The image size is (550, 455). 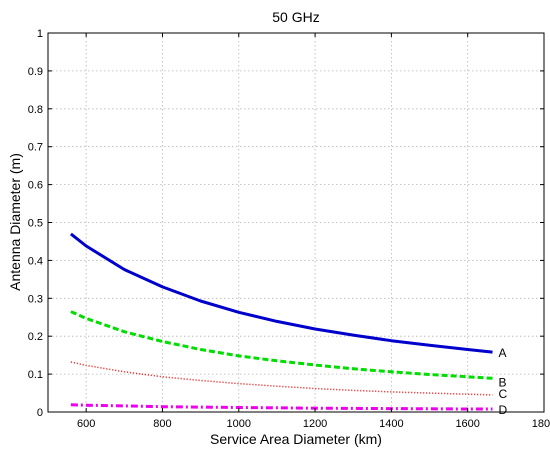 What do you see at coordinates (281, 345) in the screenshot?
I see `series-line-b` at bounding box center [281, 345].